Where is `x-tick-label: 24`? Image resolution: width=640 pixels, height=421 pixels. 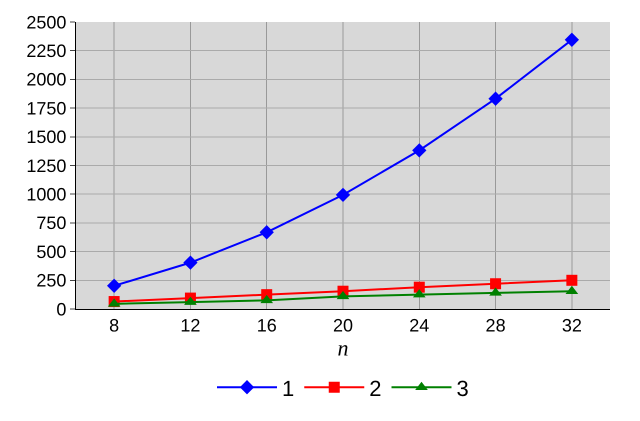 x-tick-label: 24 is located at coordinates (419, 326).